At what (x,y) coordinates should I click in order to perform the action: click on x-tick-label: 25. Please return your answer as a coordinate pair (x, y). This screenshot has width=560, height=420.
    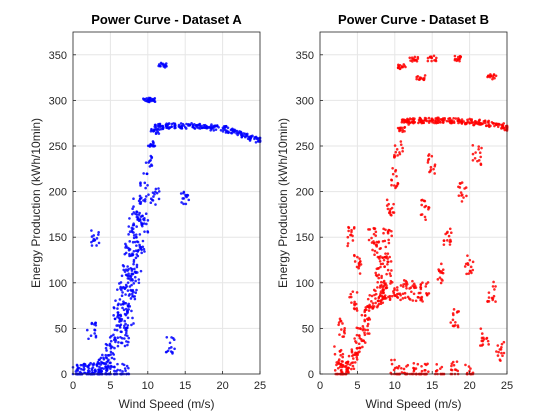
    Looking at the image, I should click on (260, 386).